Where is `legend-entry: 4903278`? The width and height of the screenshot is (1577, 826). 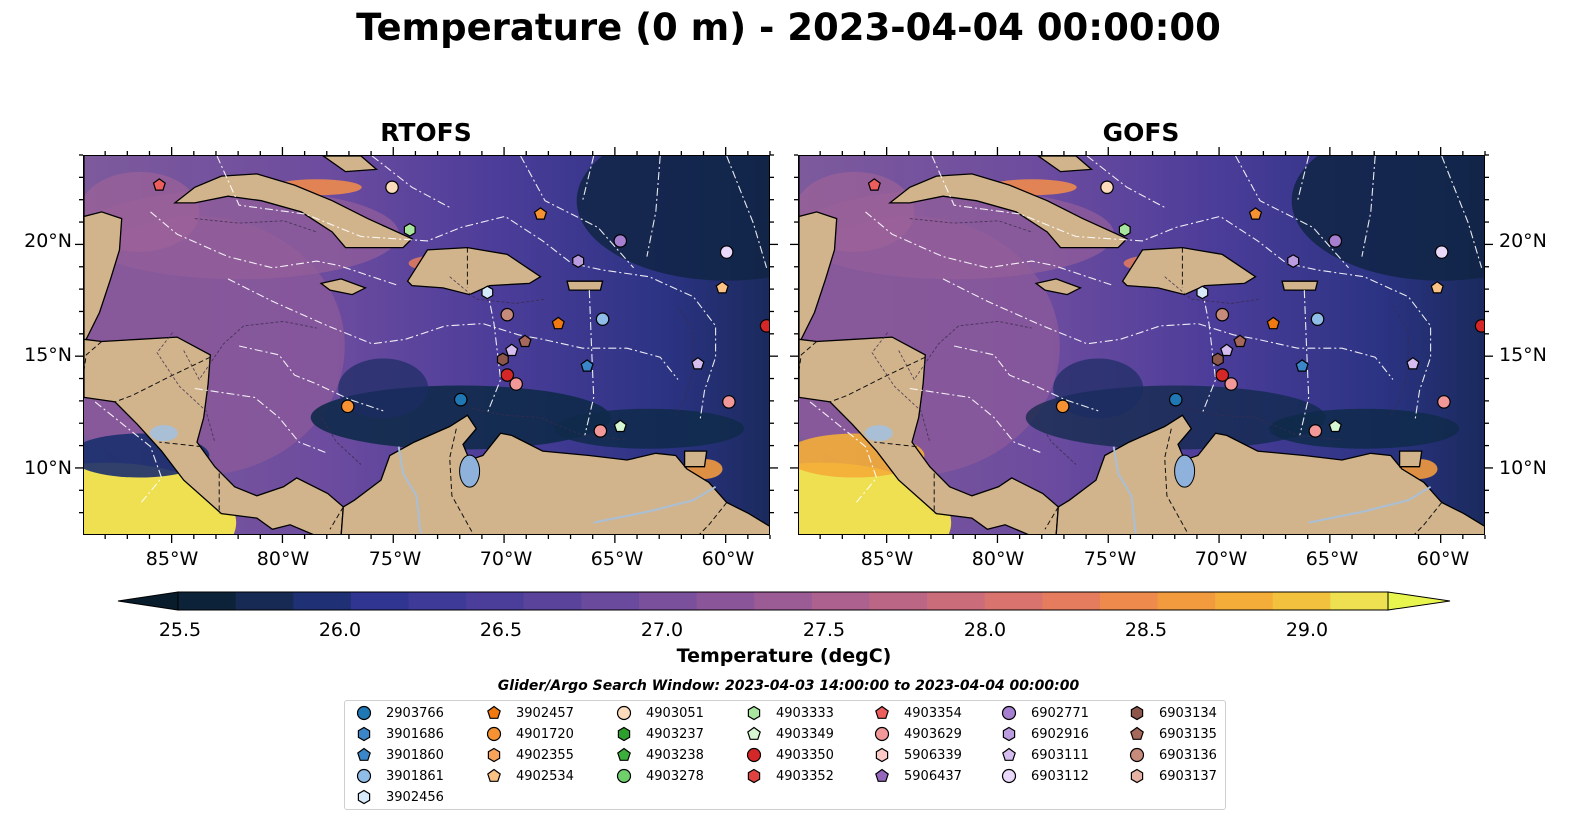 legend-entry: 4903278 is located at coordinates (659, 776).